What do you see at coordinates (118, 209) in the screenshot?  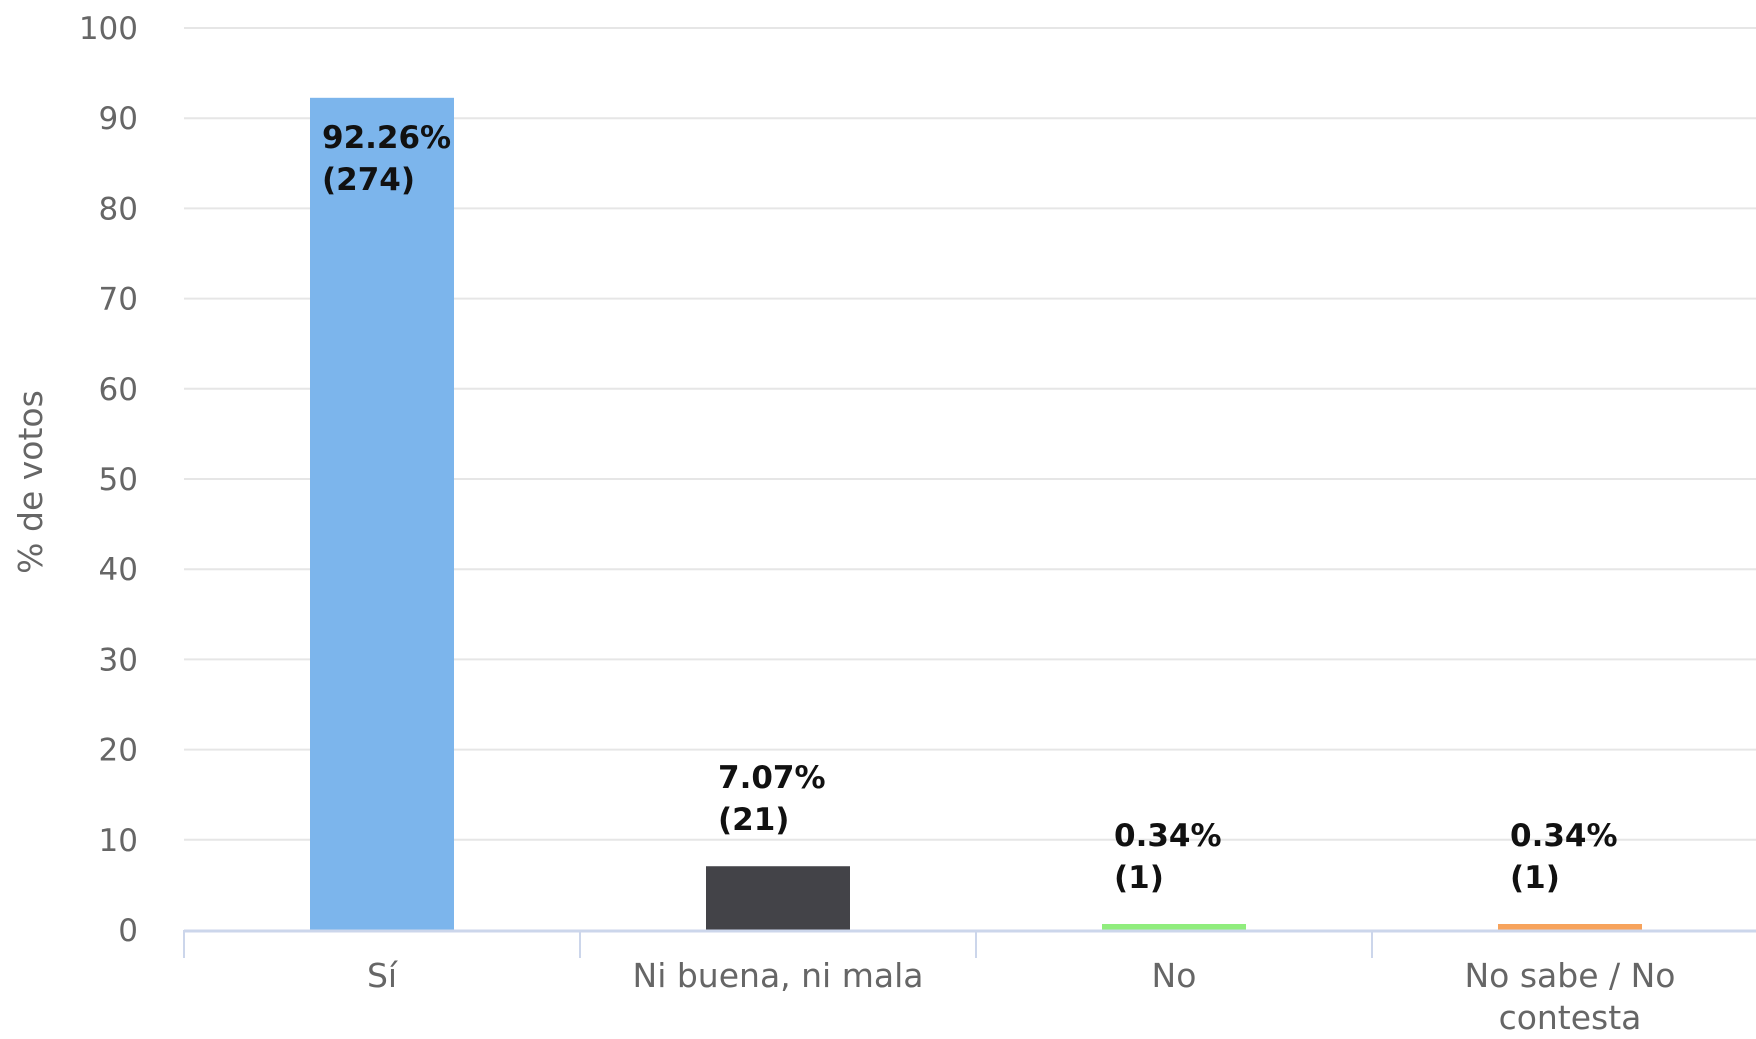 I see `y-tick-label: 80` at bounding box center [118, 209].